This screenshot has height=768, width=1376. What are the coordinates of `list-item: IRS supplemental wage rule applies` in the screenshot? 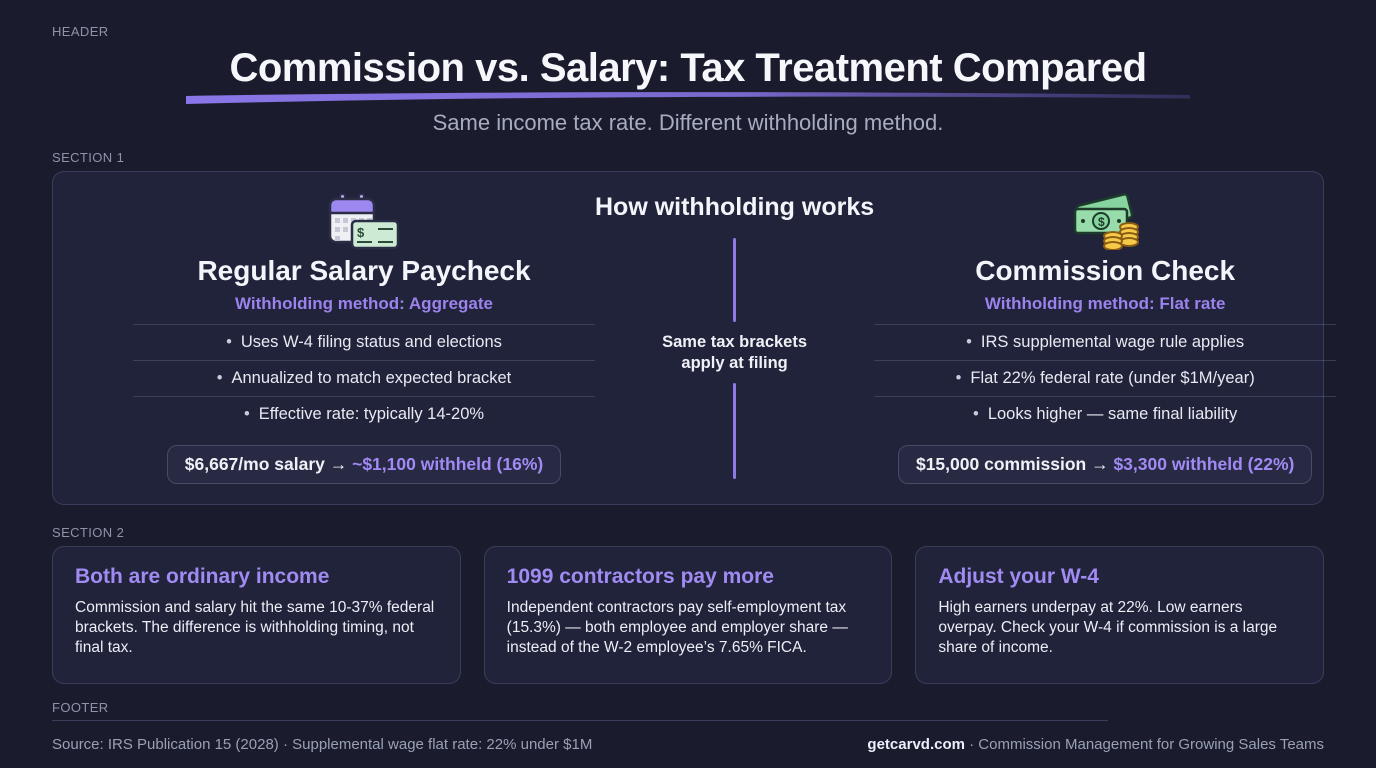 It's located at (1105, 342).